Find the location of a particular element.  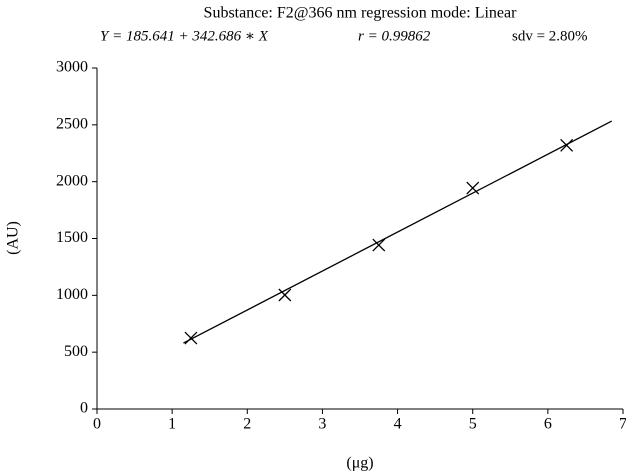

y-tick-label: 0 is located at coordinates (84, 408).